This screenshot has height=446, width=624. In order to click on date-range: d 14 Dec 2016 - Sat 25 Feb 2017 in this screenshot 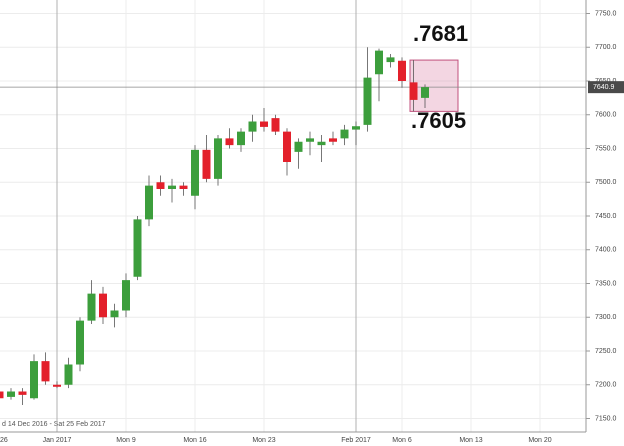, I will do `click(54, 424)`.